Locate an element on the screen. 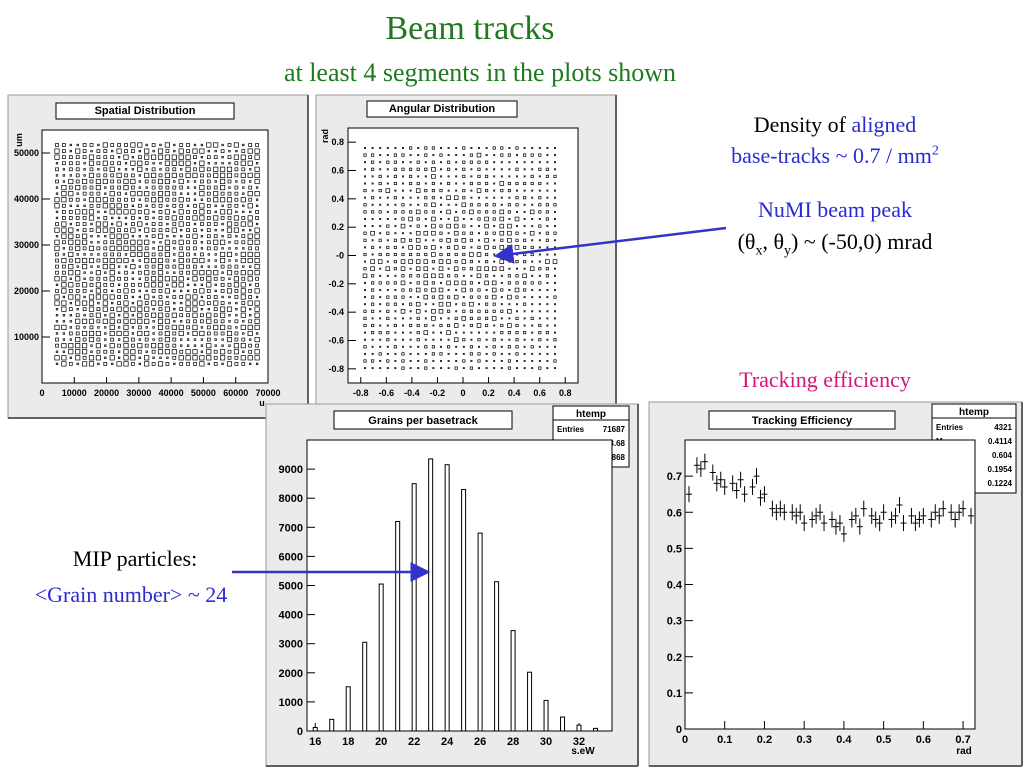 The image size is (1024, 768). efficiency-y-tick-label: 0.7 is located at coordinates (674, 477).